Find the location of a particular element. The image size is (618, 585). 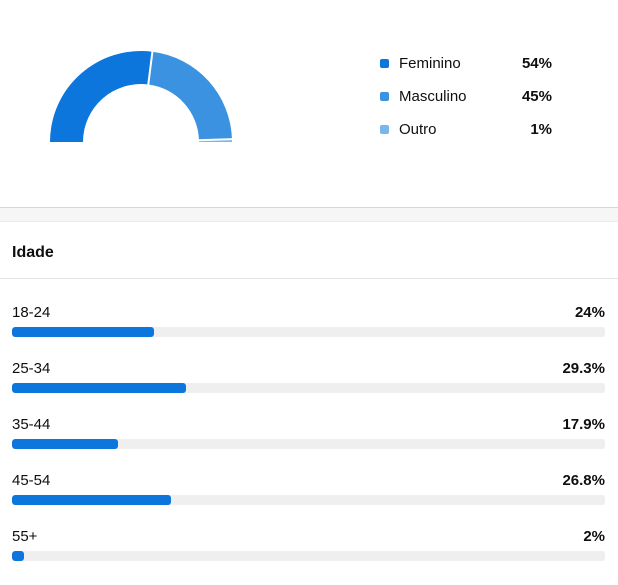

feminino-color-chip-icon is located at coordinates (384, 63).